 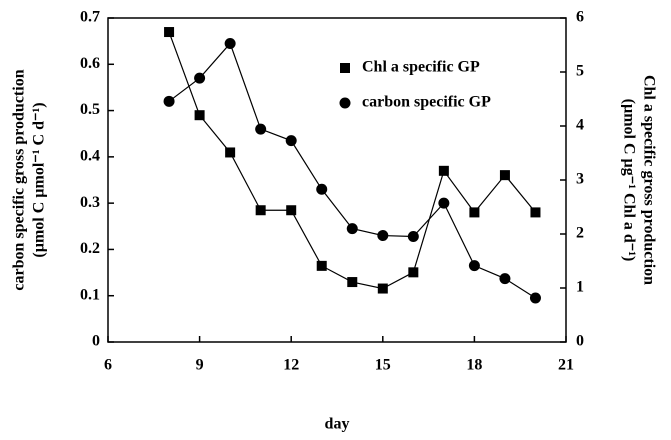 I want to click on y-tick-label: 0.7, so click(x=90, y=17).